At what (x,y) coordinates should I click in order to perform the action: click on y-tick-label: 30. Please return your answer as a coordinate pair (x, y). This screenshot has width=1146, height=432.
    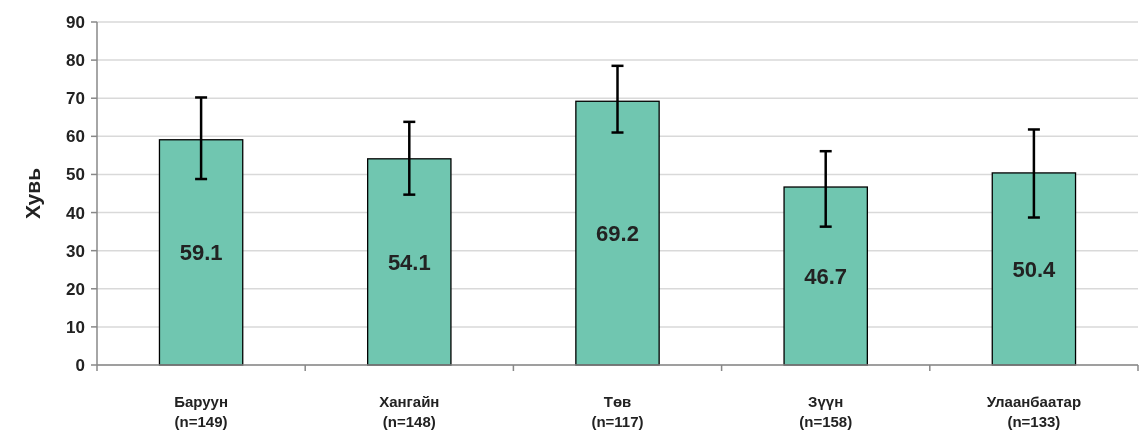
    Looking at the image, I should click on (75, 251).